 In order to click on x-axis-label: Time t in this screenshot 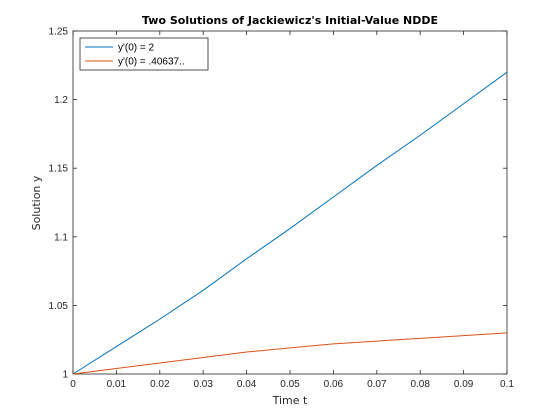, I will do `click(290, 400)`.